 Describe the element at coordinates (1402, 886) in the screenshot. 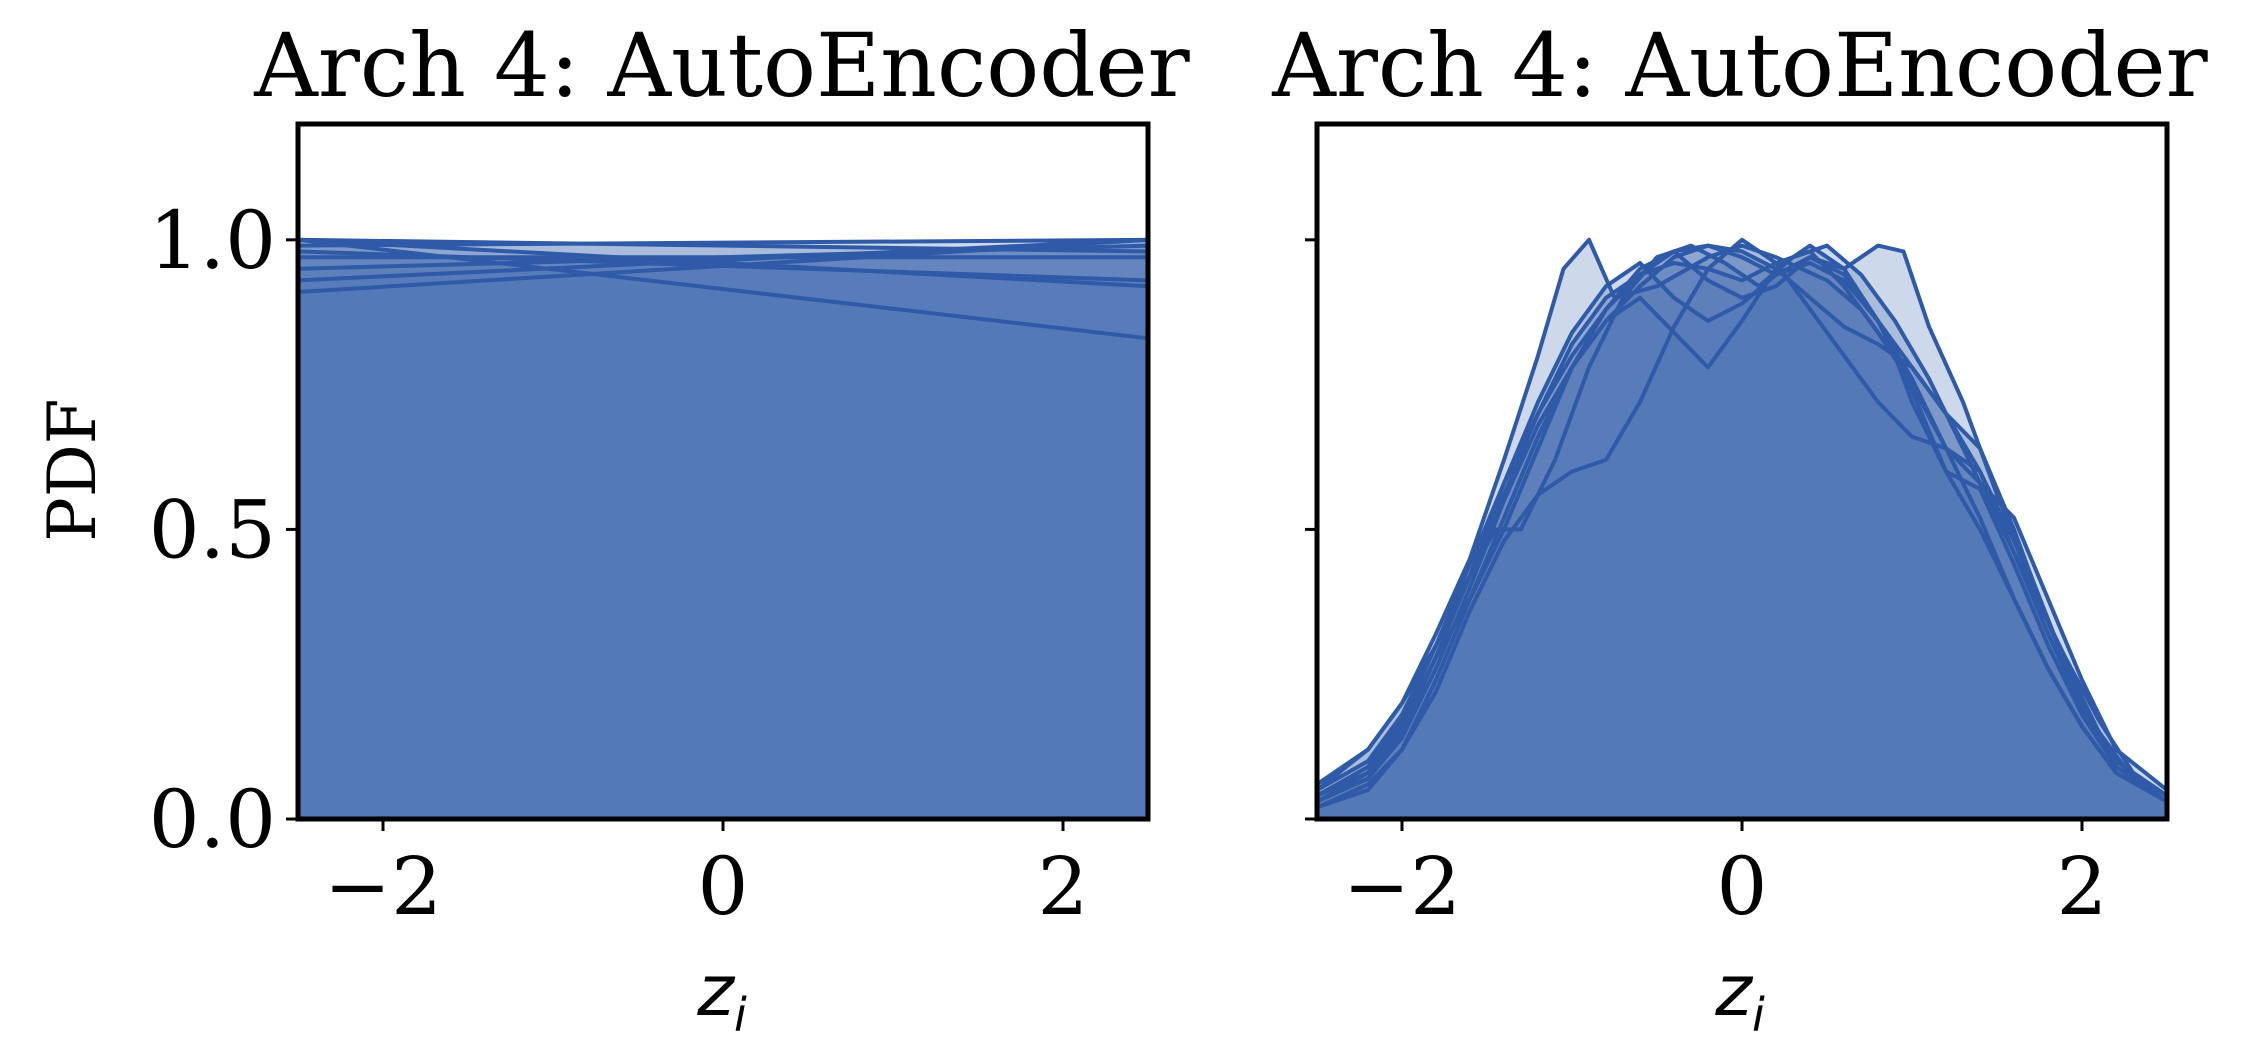

I see `right-x-tick-label-0: −2` at that location.